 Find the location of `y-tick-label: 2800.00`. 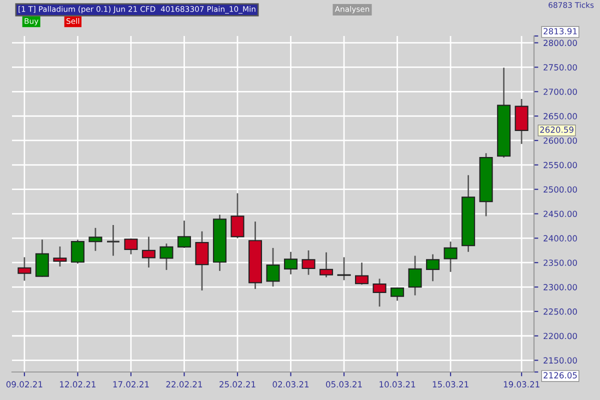

y-tick-label: 2800.00 is located at coordinates (560, 43).